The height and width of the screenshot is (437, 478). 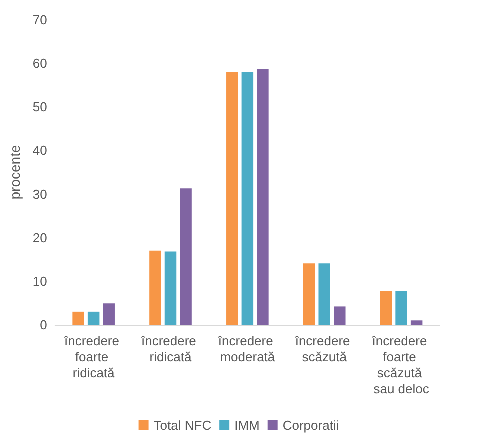 I want to click on x-tick-label: încredere ridicată, so click(x=170, y=349).